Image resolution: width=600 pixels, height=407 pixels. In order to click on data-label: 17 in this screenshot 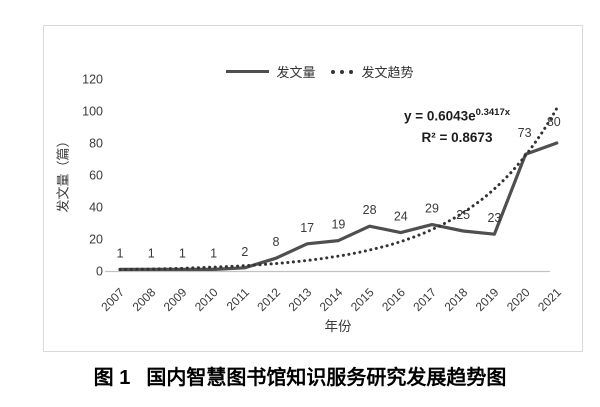, I will do `click(307, 228)`.